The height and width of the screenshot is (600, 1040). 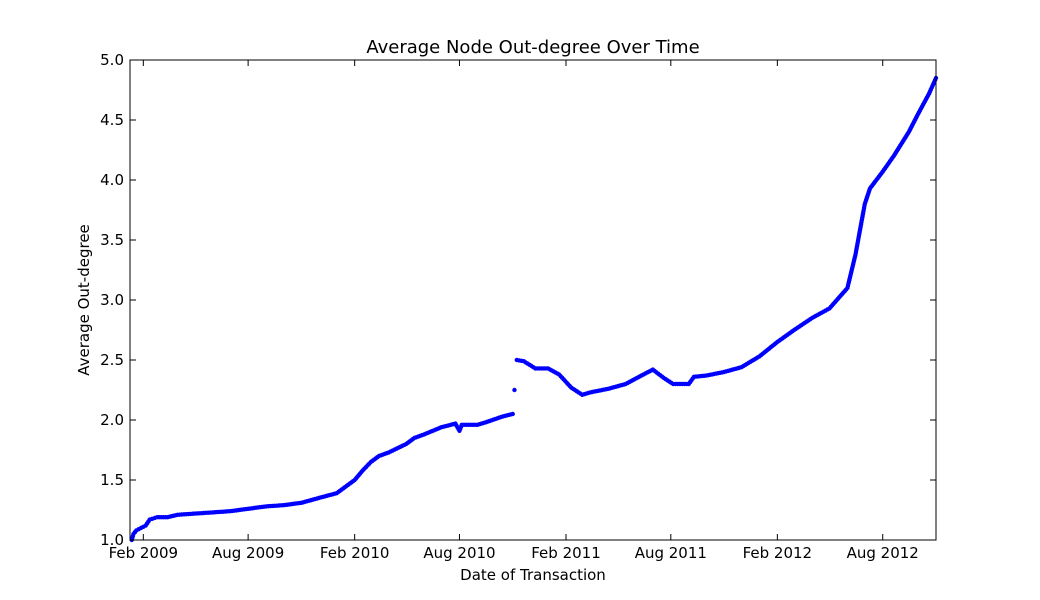 I want to click on y-tick-label: 2.0, so click(x=112, y=420).